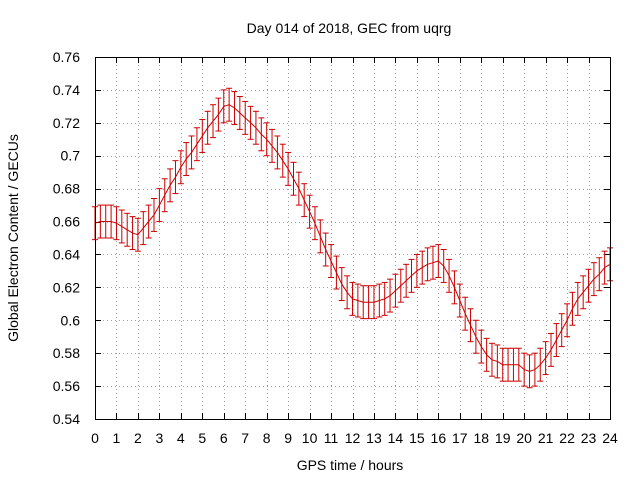 The height and width of the screenshot is (480, 640). I want to click on y-tick-label: 0.58, so click(66, 353).